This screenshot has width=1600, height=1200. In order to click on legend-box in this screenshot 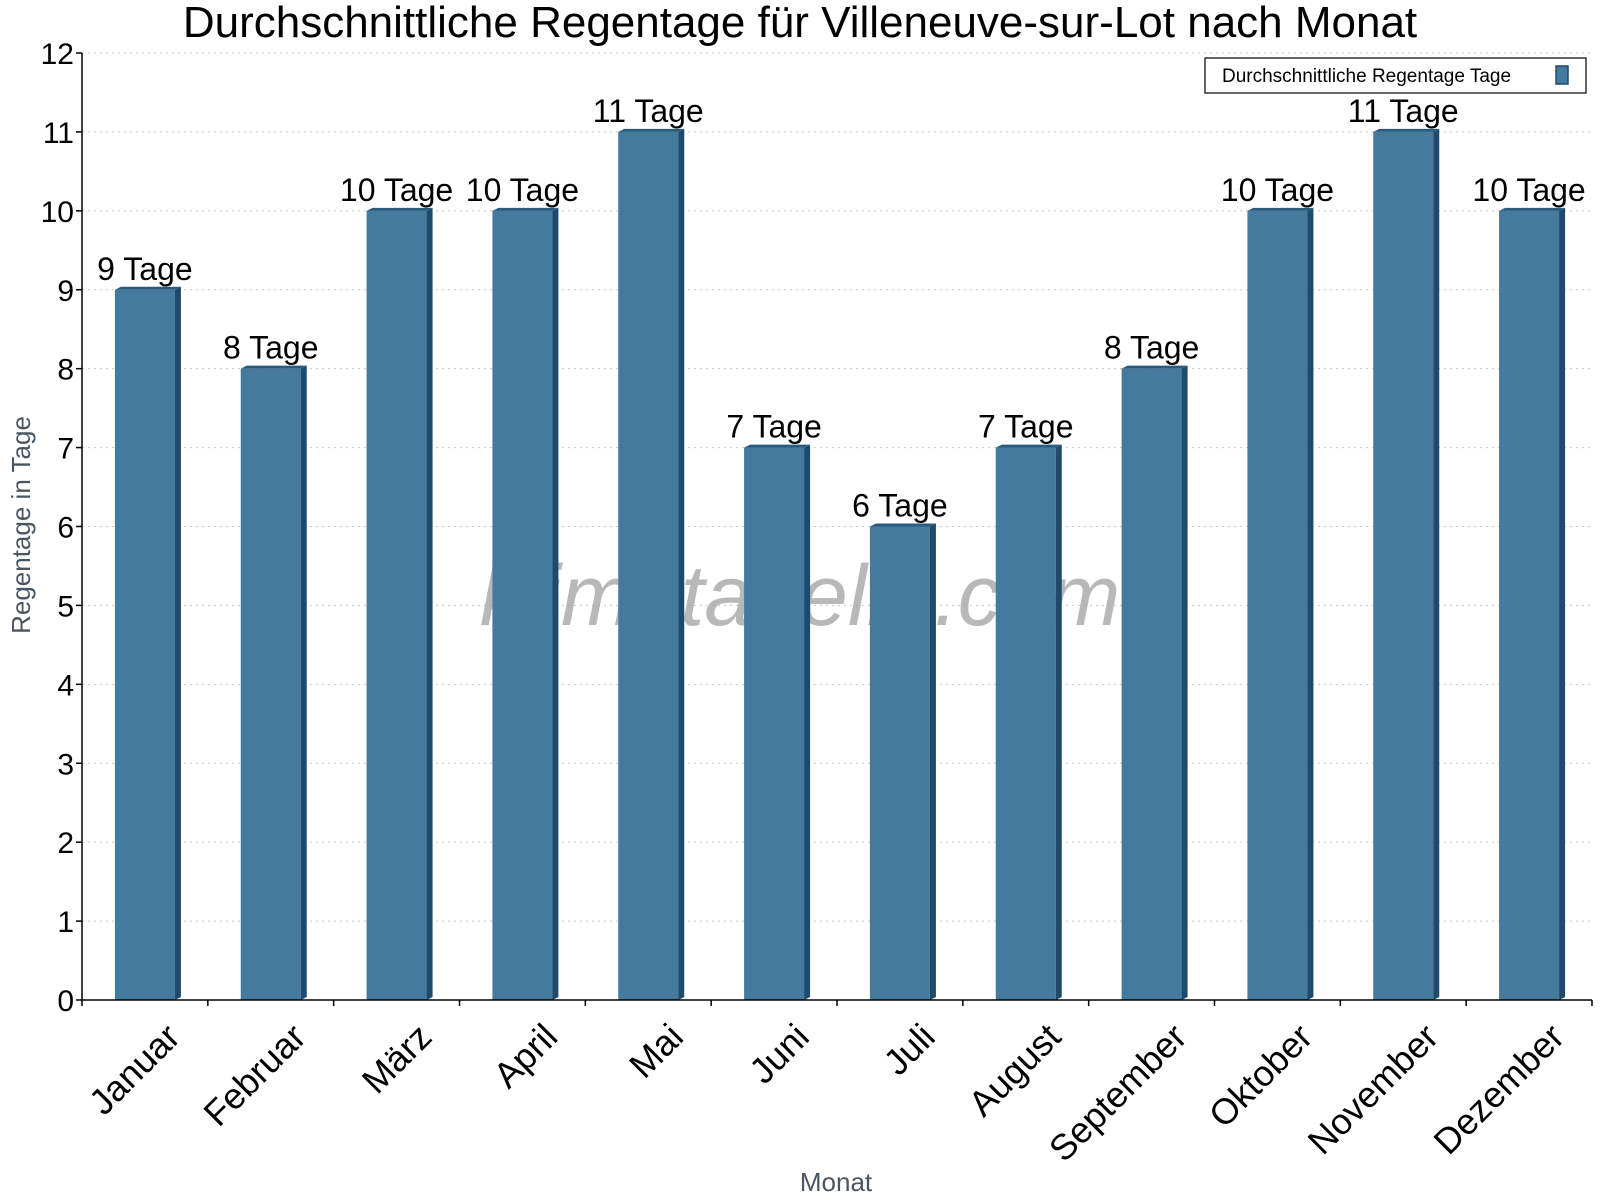, I will do `click(1395, 75)`.